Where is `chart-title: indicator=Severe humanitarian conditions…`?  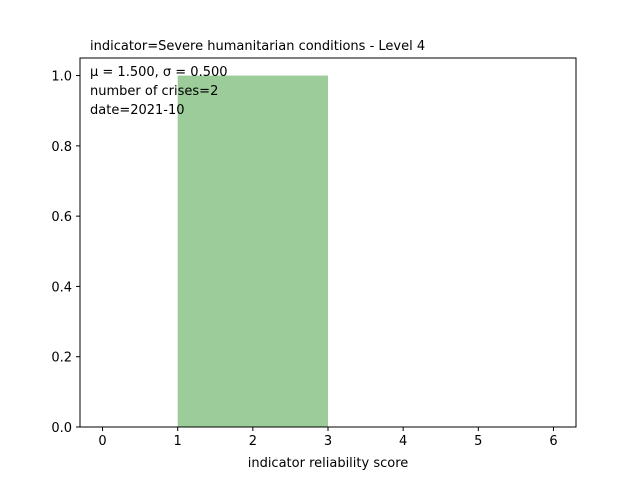 chart-title: indicator=Severe humanitarian conditions… is located at coordinates (257, 46).